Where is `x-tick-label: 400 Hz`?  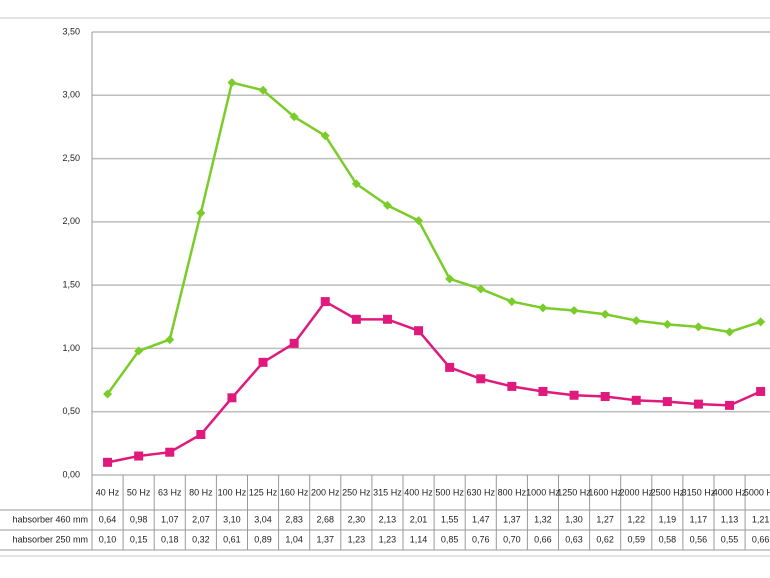
x-tick-label: 400 Hz is located at coordinates (418, 492).